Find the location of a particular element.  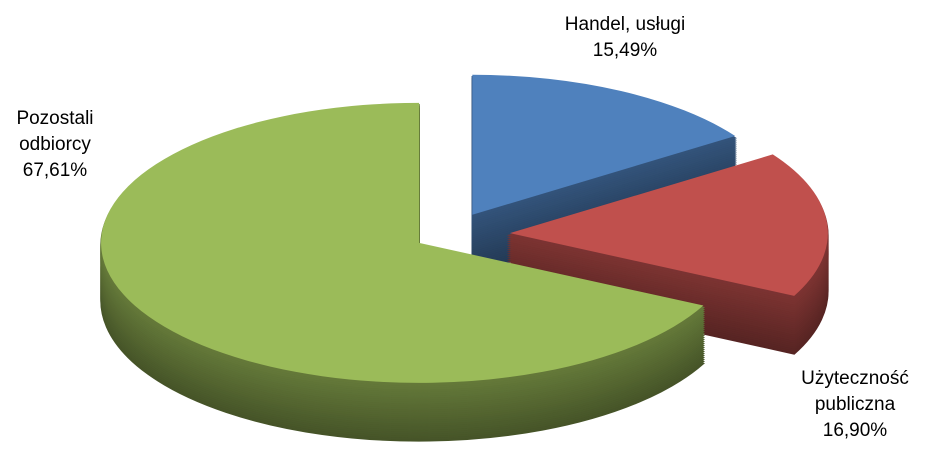

category-label: Pozostali odbiorcy is located at coordinates (55, 131).